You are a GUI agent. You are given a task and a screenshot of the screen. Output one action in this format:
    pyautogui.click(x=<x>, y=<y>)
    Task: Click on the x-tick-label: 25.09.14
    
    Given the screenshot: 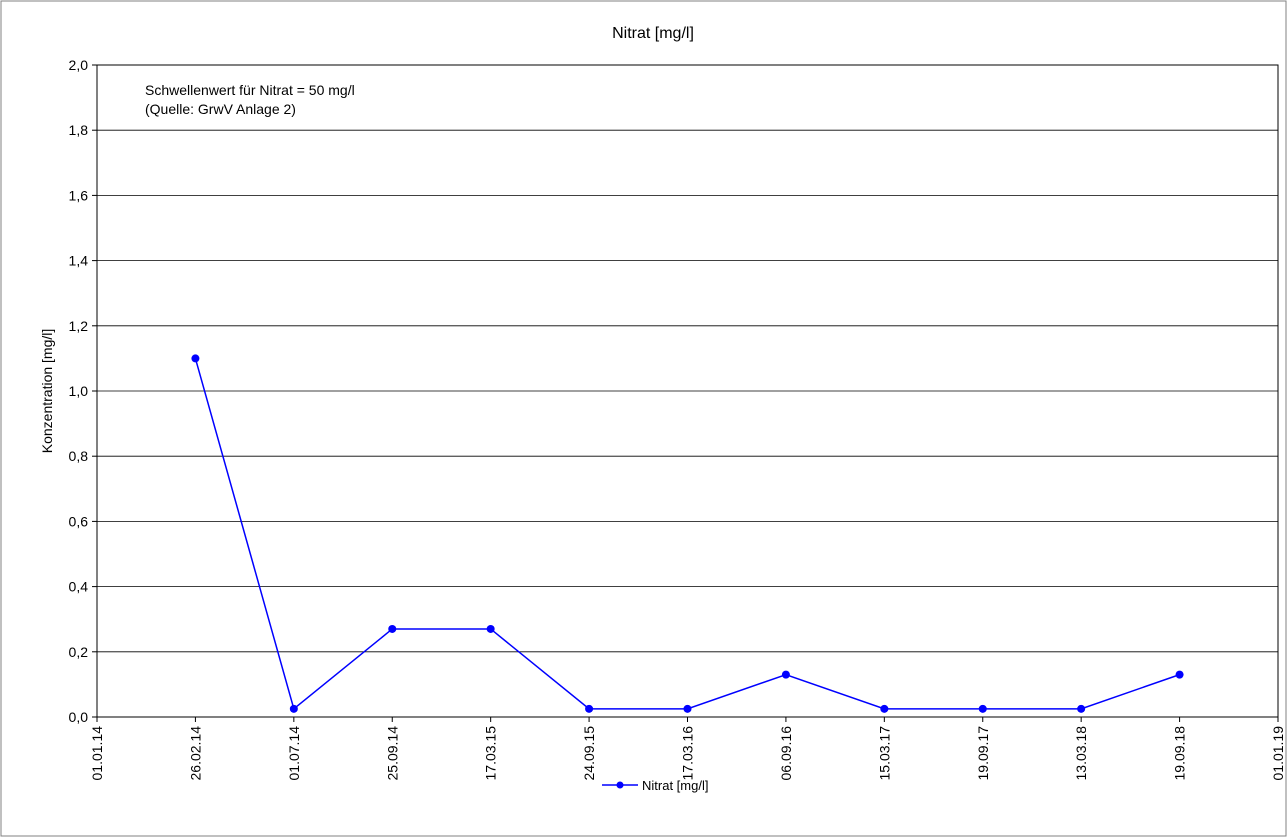 What is the action you would take?
    pyautogui.click(x=392, y=753)
    